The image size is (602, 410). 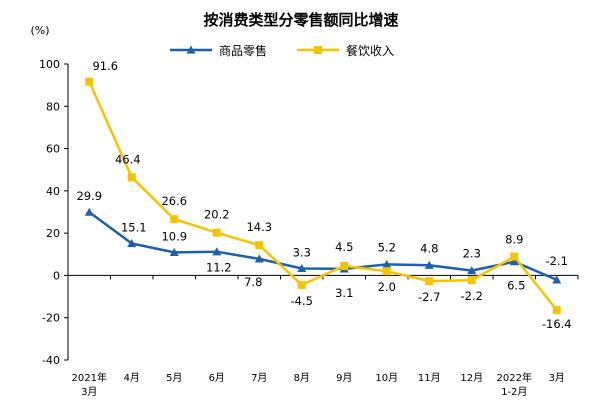 What do you see at coordinates (174, 236) in the screenshot?
I see `data-label: 10.9` at bounding box center [174, 236].